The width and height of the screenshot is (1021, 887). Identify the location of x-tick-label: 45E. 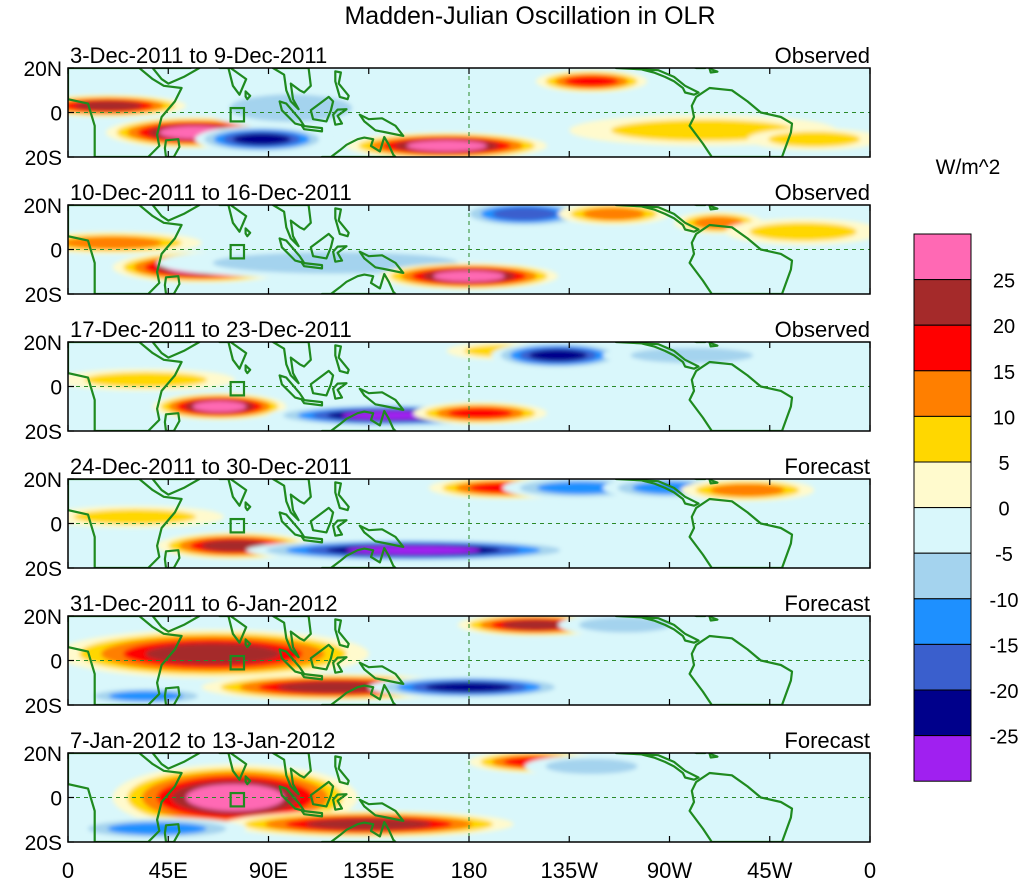
(168, 870).